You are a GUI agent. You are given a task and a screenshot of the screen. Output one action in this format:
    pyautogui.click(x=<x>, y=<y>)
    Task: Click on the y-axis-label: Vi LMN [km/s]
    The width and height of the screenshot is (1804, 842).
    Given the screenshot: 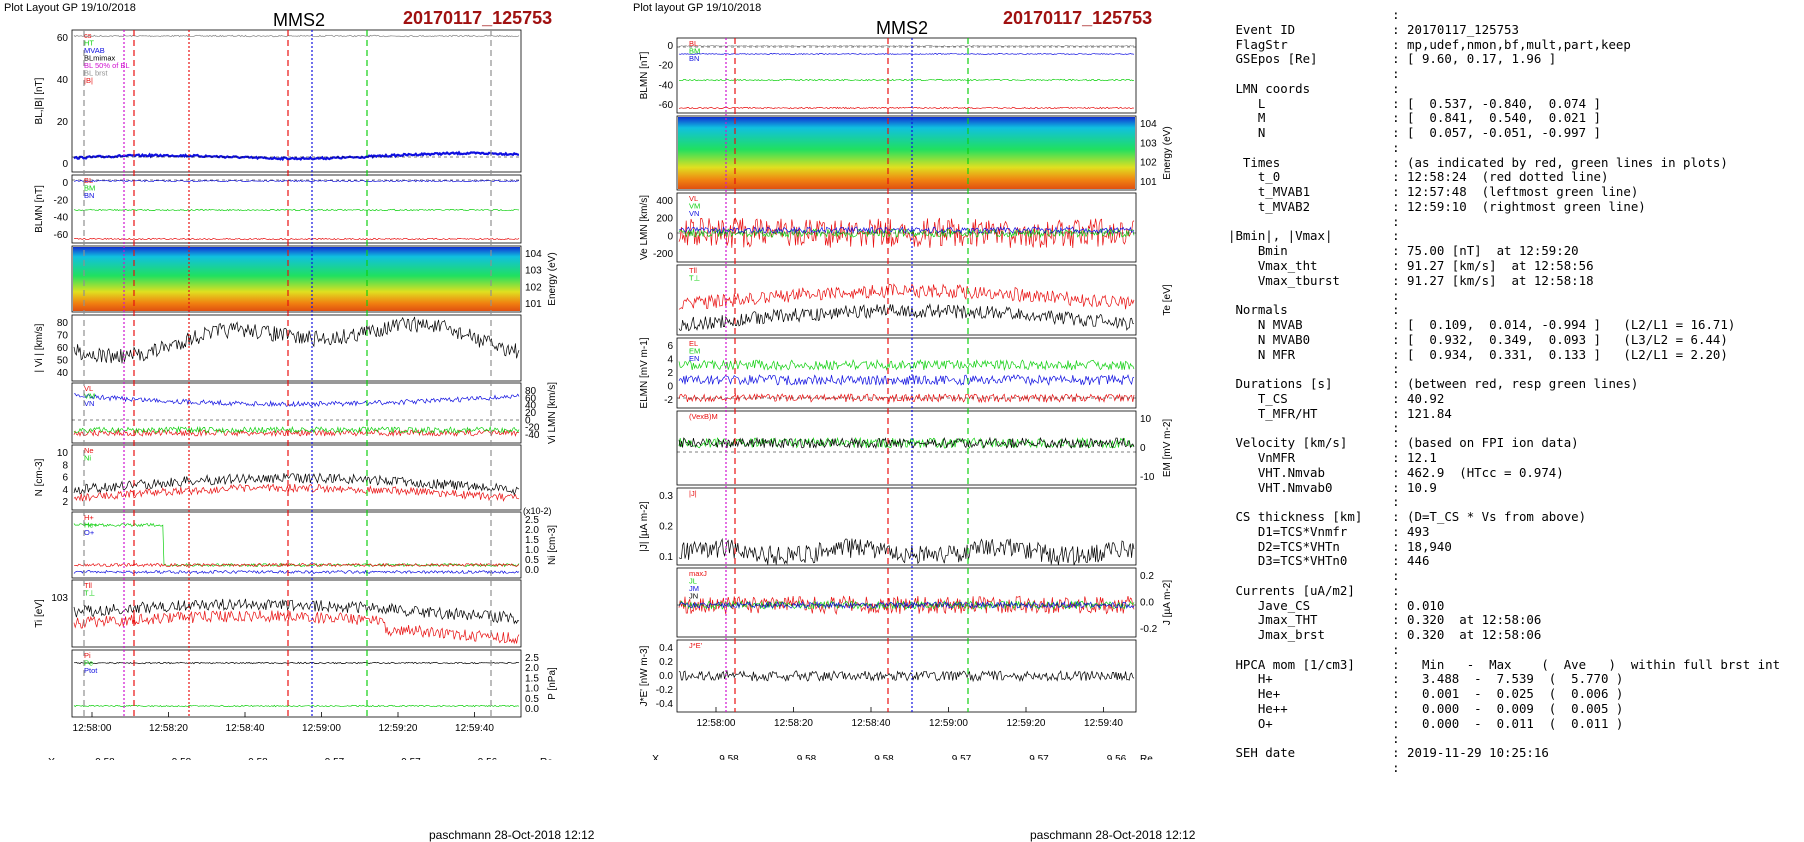 What is the action you would take?
    pyautogui.click(x=552, y=413)
    